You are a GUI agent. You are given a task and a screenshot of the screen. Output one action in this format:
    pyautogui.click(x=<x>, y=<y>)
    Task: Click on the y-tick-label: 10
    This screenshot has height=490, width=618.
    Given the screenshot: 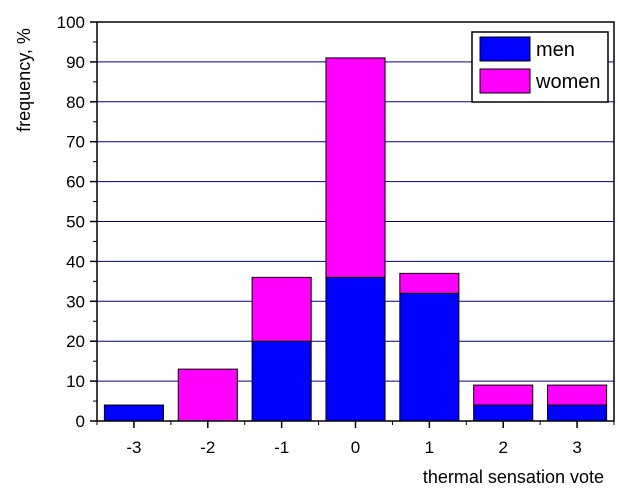 What is the action you would take?
    pyautogui.click(x=75, y=381)
    